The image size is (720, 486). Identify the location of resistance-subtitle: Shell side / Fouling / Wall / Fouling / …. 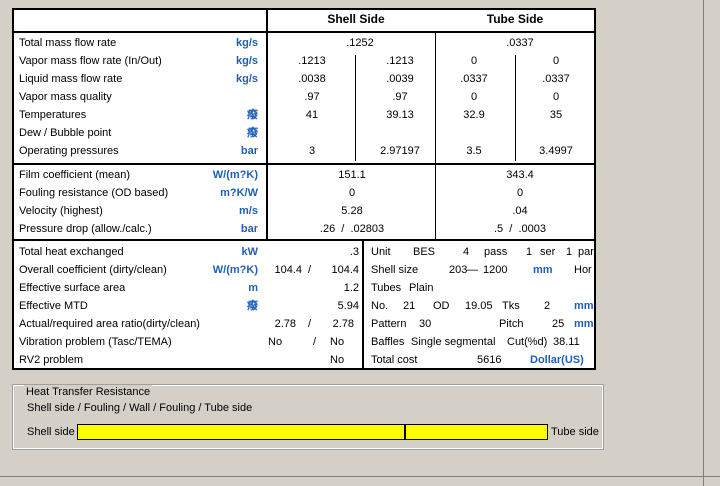
(140, 408).